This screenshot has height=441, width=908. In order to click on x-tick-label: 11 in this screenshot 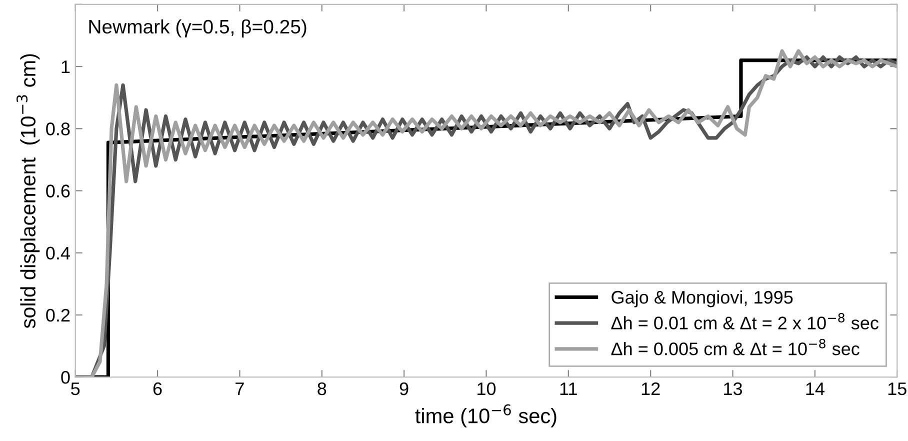, I will do `click(568, 388)`.